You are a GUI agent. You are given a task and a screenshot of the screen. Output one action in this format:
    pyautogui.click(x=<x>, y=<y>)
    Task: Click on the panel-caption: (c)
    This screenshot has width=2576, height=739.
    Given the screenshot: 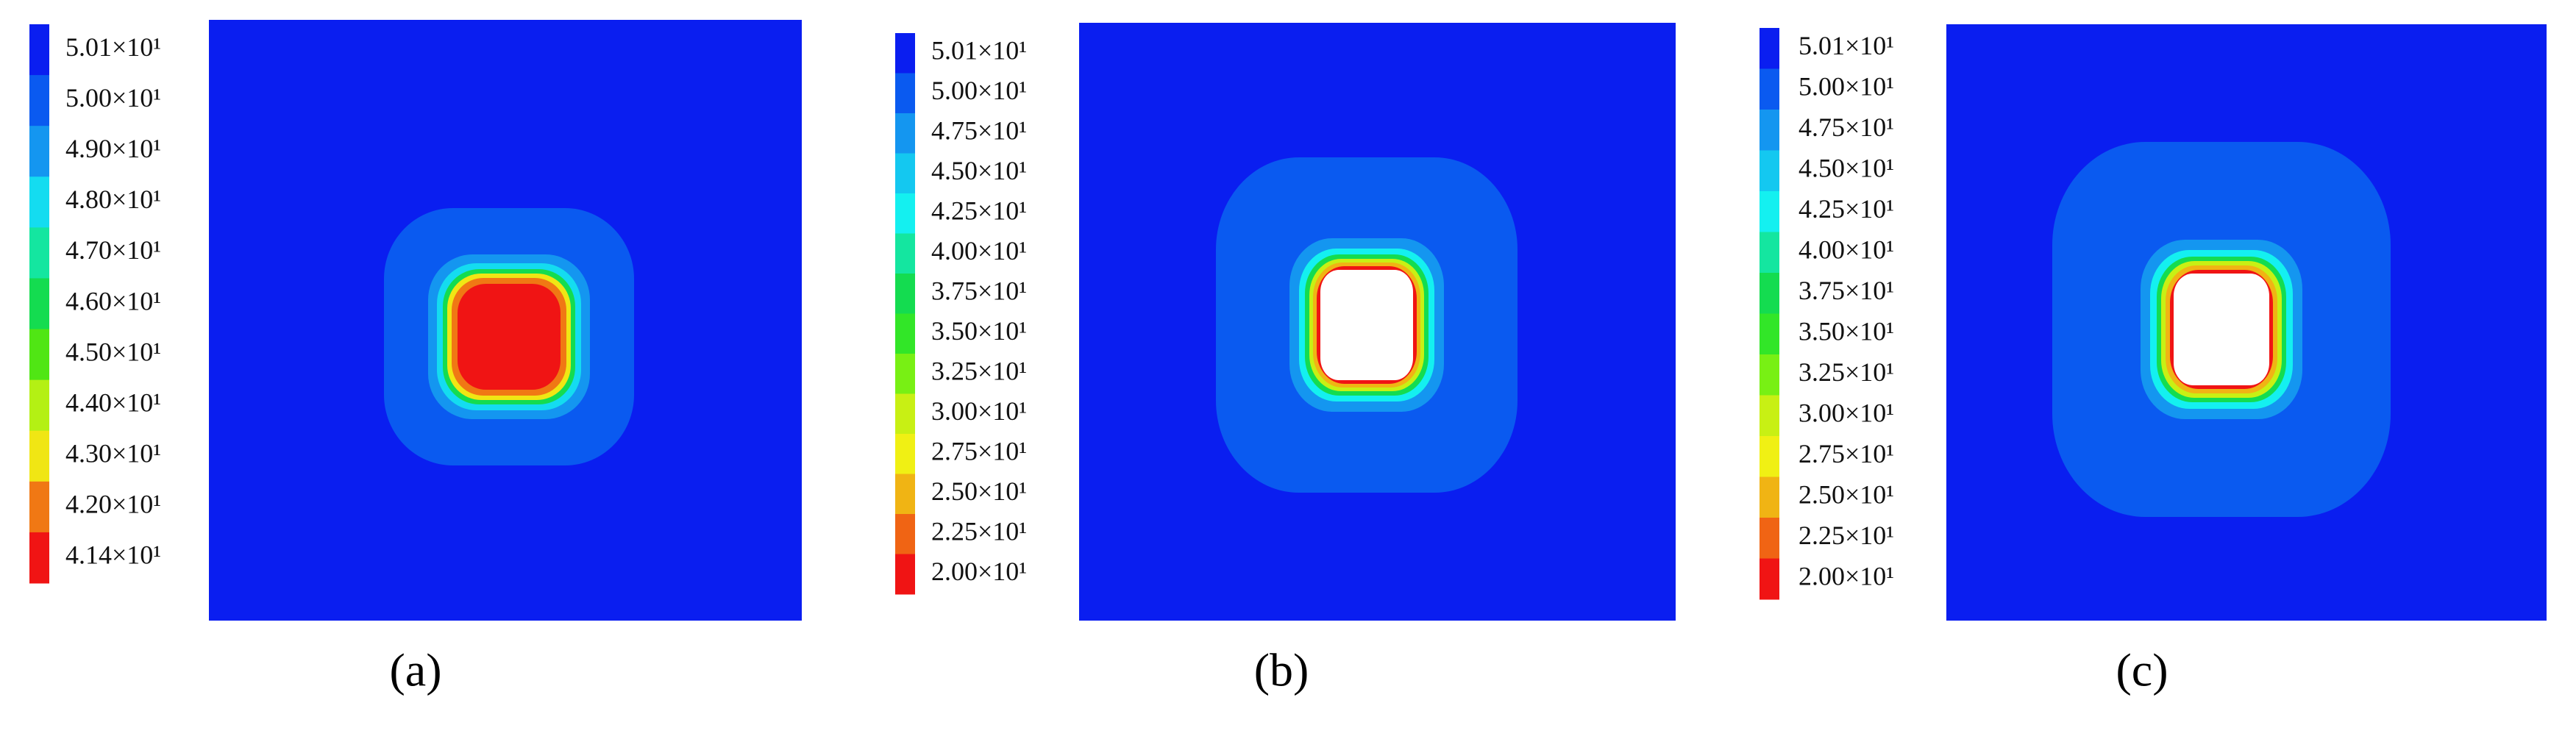 What is the action you would take?
    pyautogui.click(x=2142, y=670)
    